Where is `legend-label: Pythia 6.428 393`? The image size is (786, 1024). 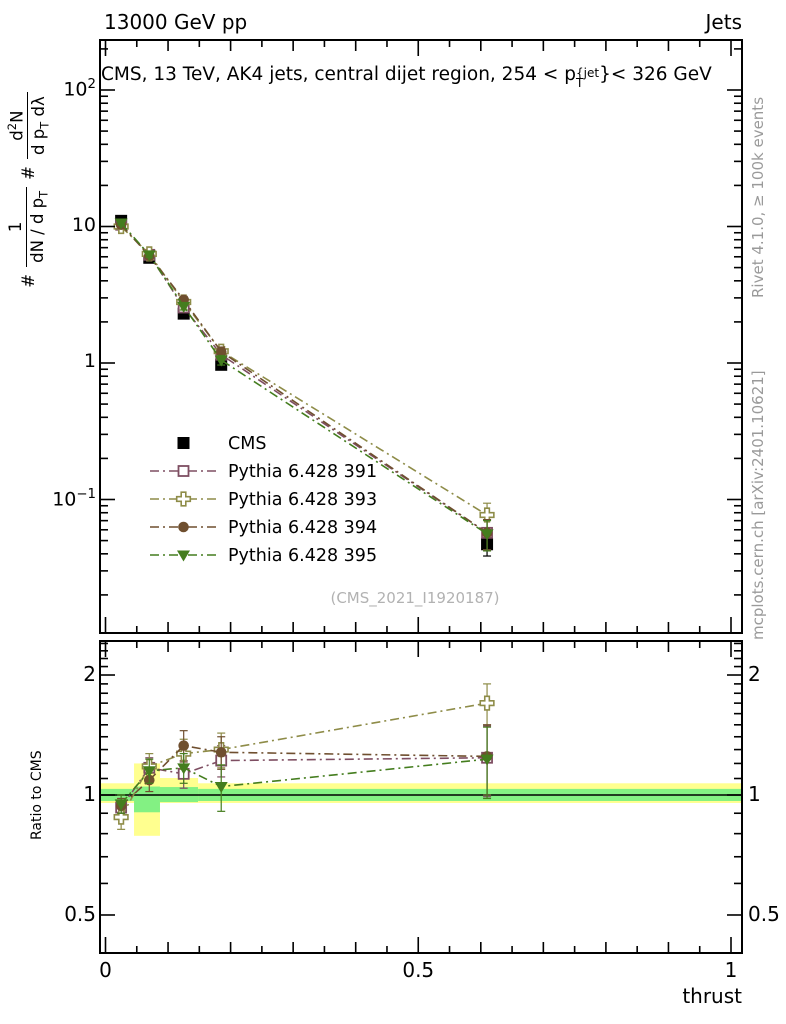
legend-label: Pythia 6.428 393 is located at coordinates (302, 500).